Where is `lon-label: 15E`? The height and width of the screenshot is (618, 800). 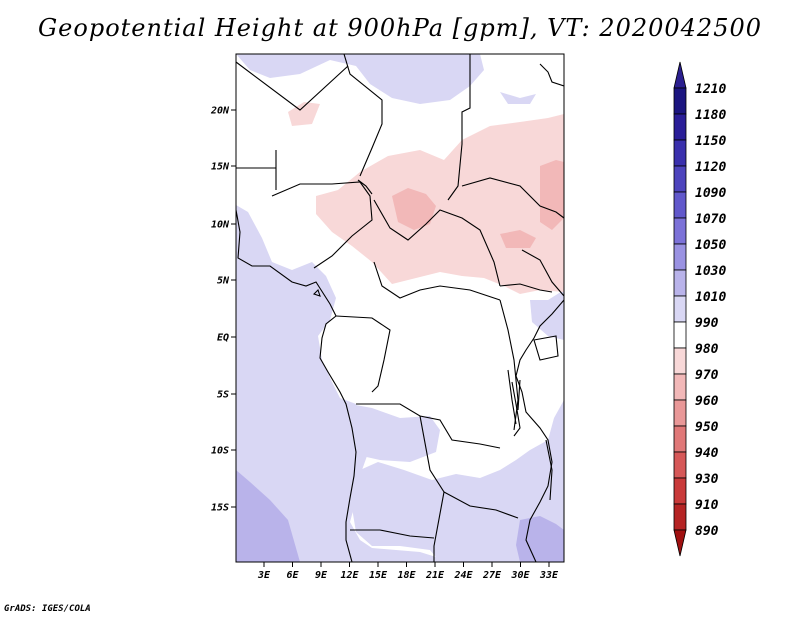 lon-label: 15E is located at coordinates (378, 575).